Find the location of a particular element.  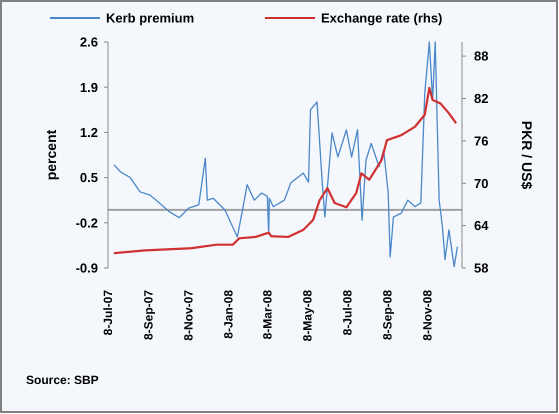

x-tick-label: 8-Nov-07 is located at coordinates (189, 315).